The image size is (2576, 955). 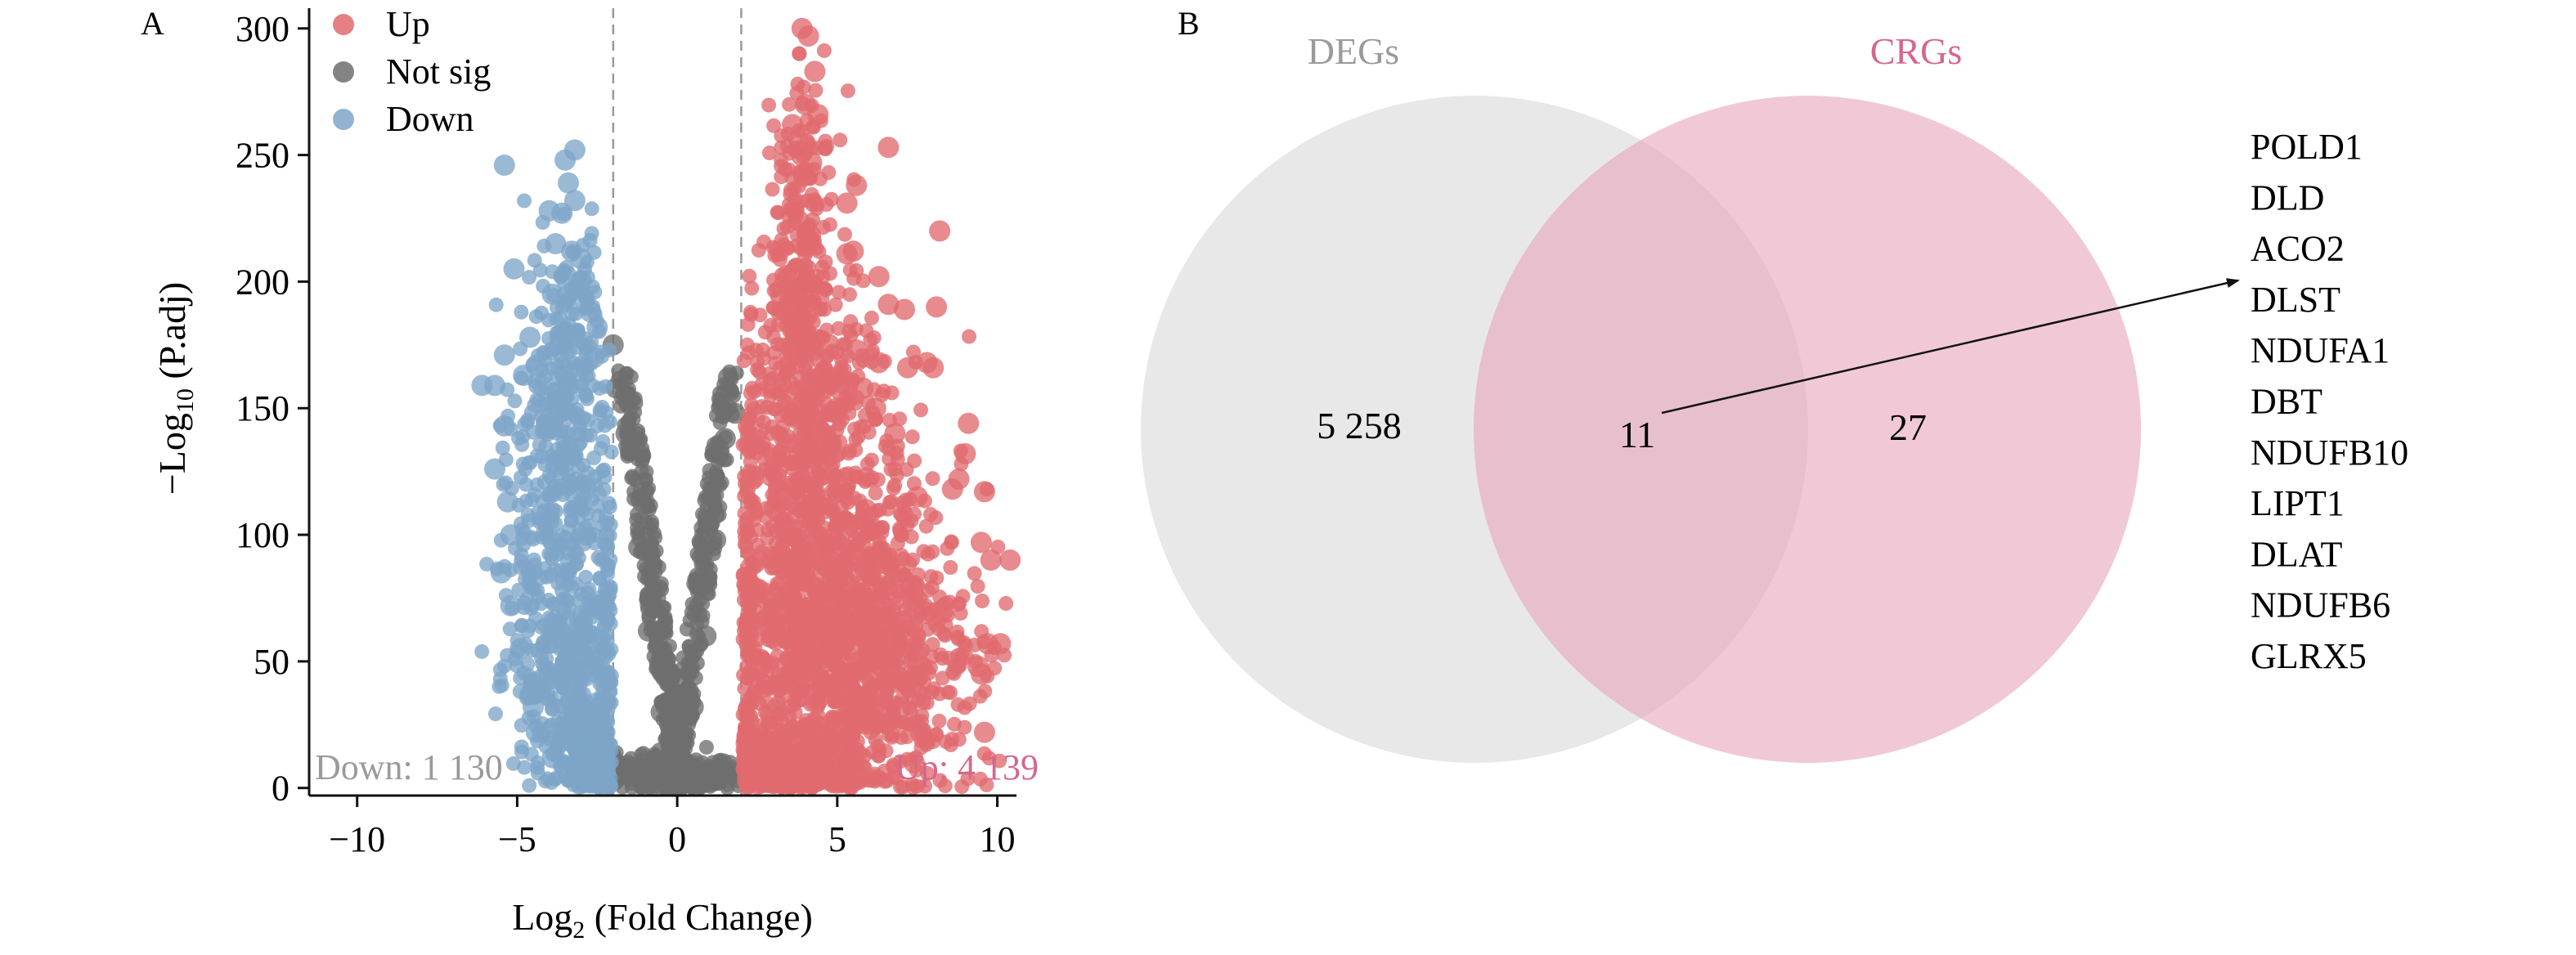 I want to click on y-axis-label-main: −Log, so click(x=172, y=454).